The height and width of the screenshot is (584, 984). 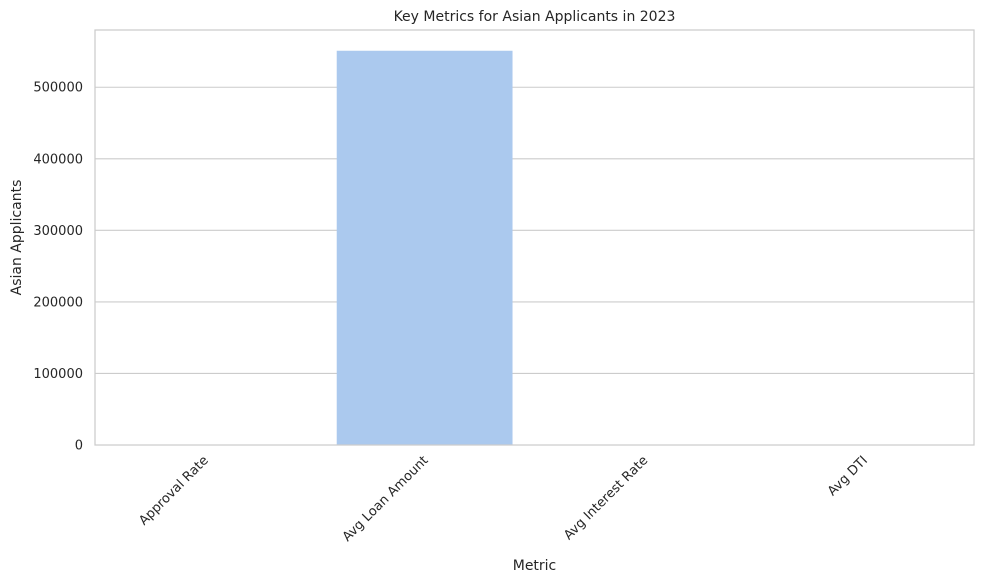 I want to click on y-tick-label: 500000, so click(x=58, y=88).